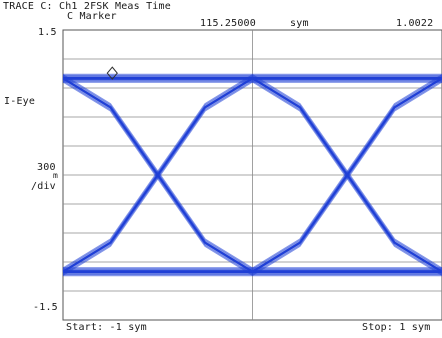 Image resolution: width=442 pixels, height=338 pixels. Describe the element at coordinates (112, 73) in the screenshot. I see `marker-diamond` at that location.